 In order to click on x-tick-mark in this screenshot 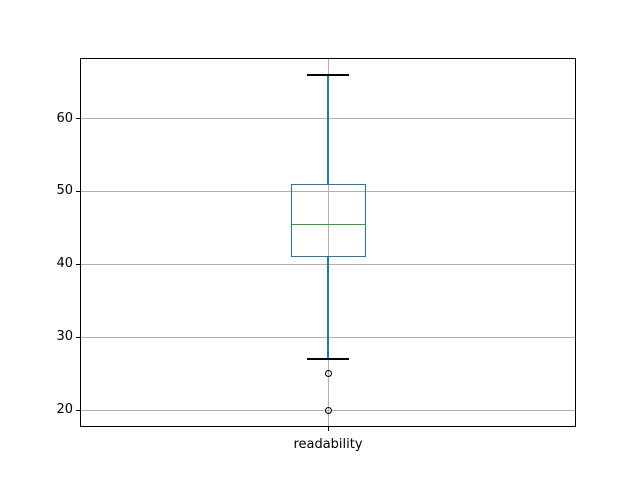, I will do `click(328, 429)`.